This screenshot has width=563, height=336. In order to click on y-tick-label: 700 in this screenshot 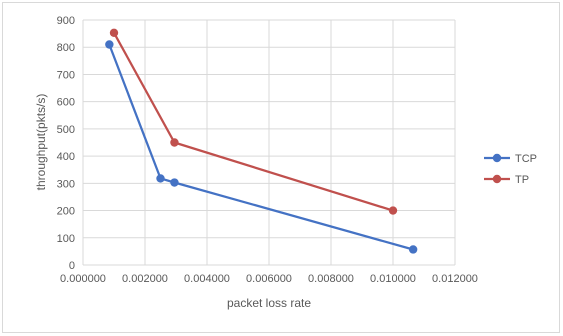, I will do `click(66, 75)`.